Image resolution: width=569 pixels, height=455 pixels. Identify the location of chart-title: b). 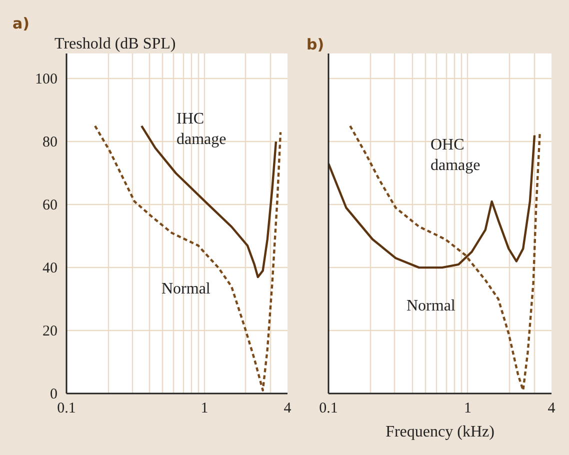
(315, 45).